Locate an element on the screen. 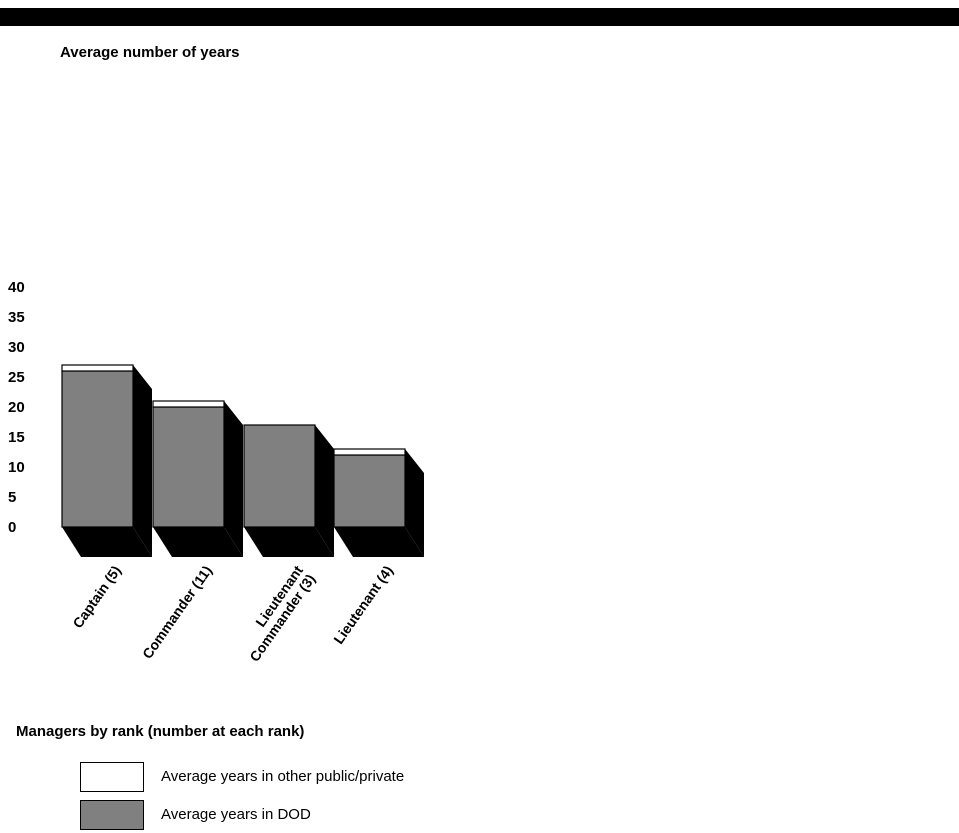  y-tick-label: 35 is located at coordinates (16, 317).